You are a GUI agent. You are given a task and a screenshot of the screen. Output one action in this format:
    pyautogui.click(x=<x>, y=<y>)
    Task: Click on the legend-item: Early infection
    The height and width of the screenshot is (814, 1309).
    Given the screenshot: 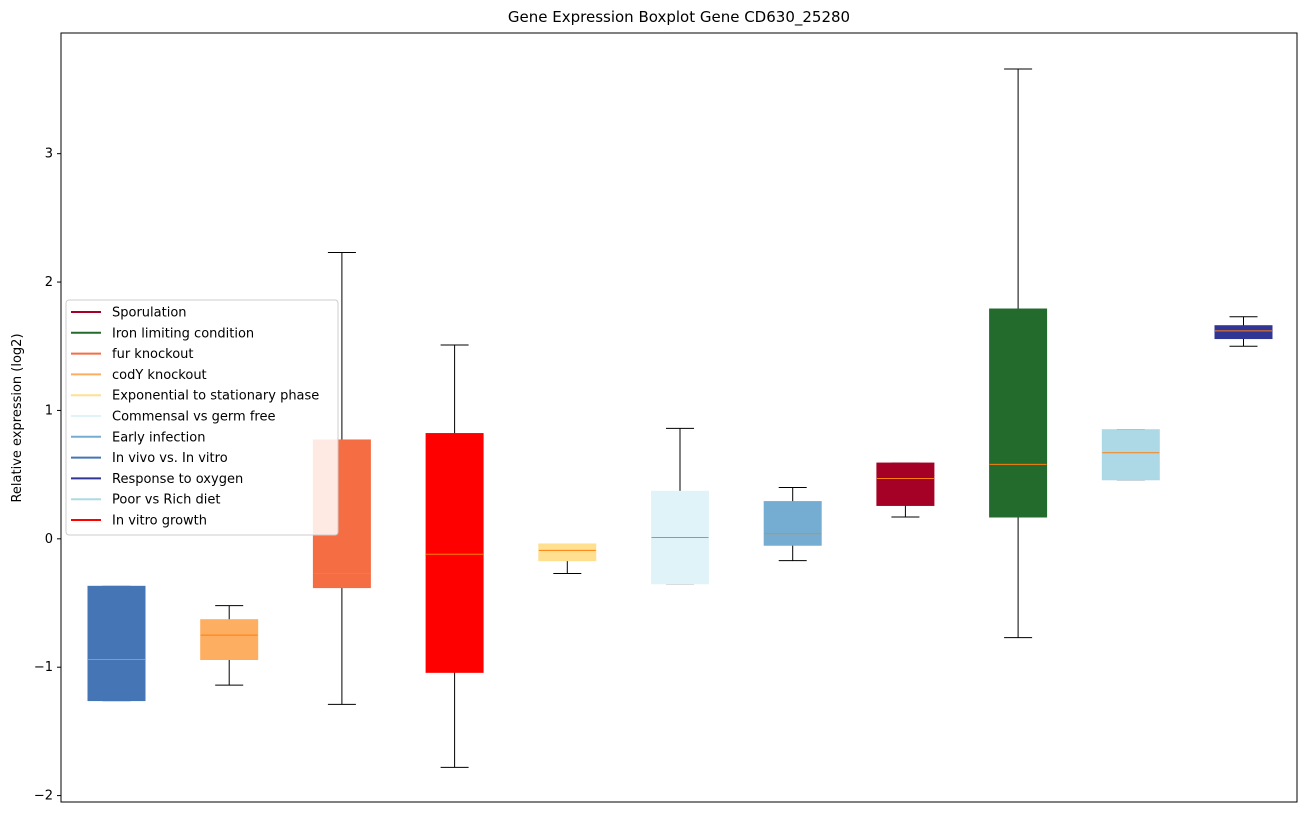 What is the action you would take?
    pyautogui.click(x=138, y=437)
    